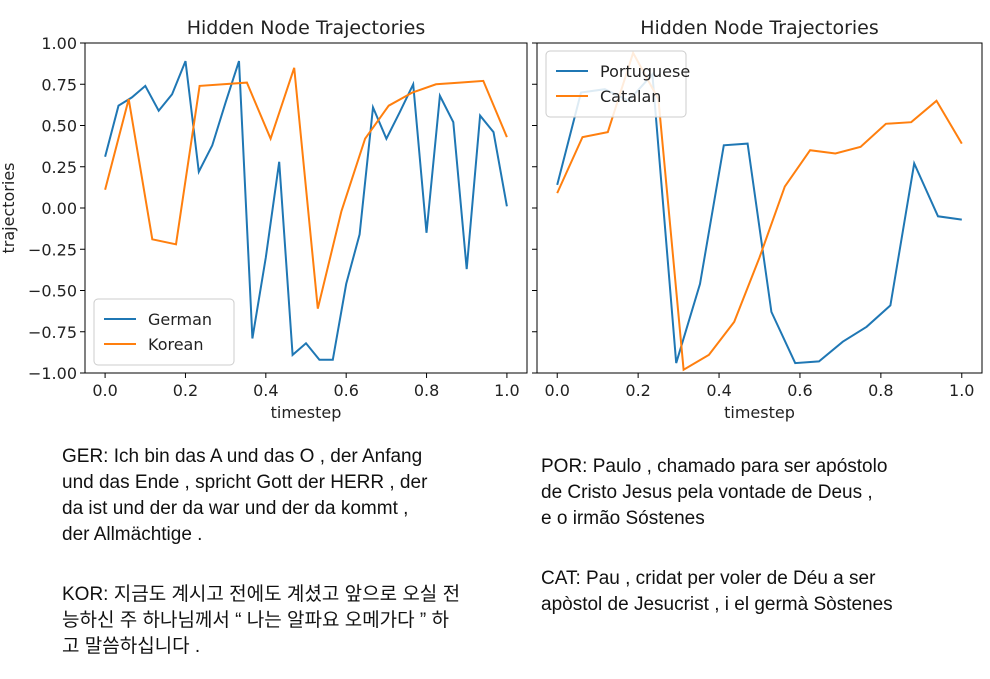 The image size is (990, 679). What do you see at coordinates (9, 207) in the screenshot?
I see `y-axis-label: trajectories` at bounding box center [9, 207].